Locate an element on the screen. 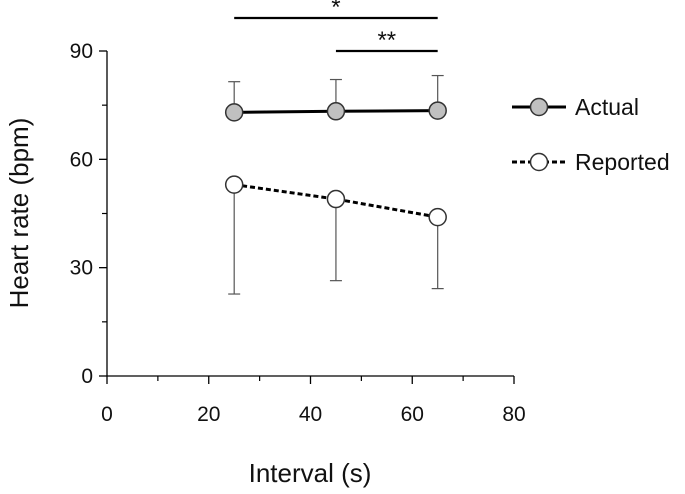 The width and height of the screenshot is (685, 494). x-tick-label: 40 is located at coordinates (310, 414).